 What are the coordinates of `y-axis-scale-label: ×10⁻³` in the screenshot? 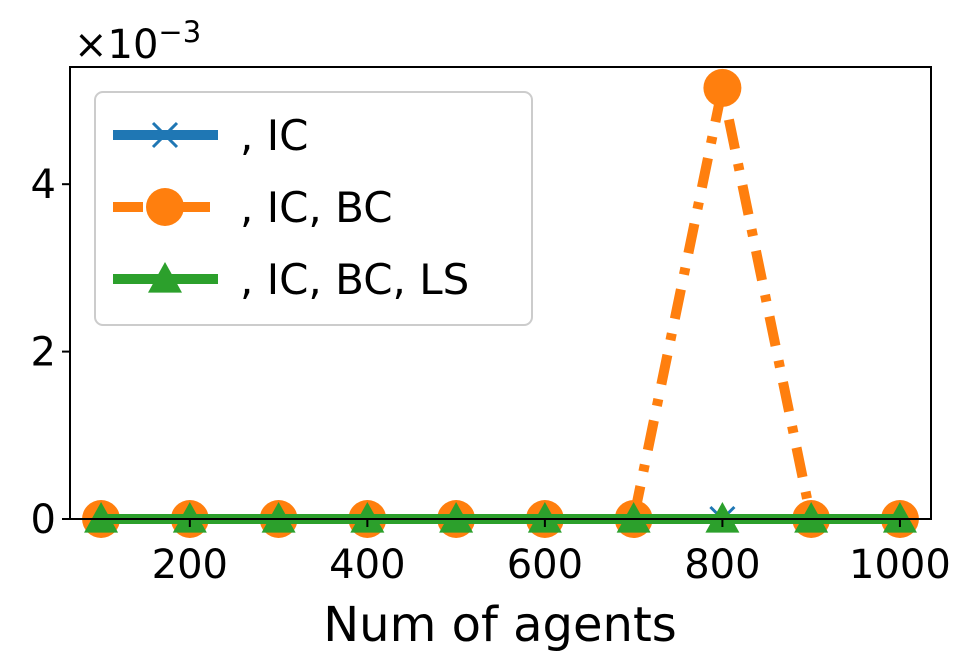 It's located at (137, 41).